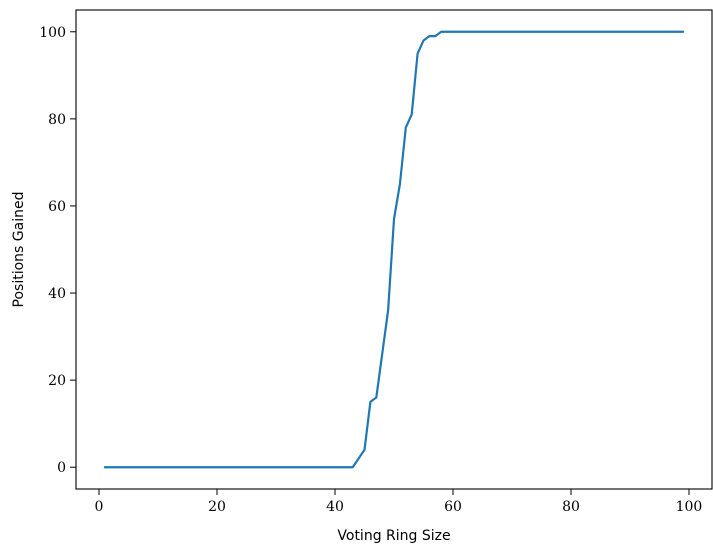 The image size is (713, 544). What do you see at coordinates (57, 250) in the screenshot?
I see `y-axis-ticks: 0 20 40 60 80 100` at bounding box center [57, 250].